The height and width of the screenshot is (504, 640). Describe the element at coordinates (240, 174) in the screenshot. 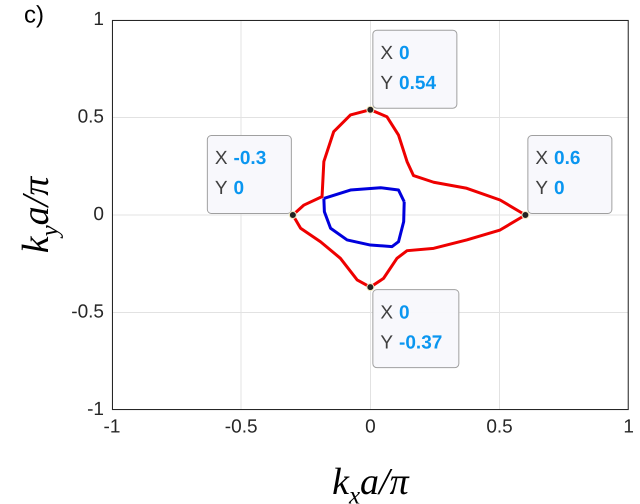

I see `annotation: X -0.3 Y 0` at that location.